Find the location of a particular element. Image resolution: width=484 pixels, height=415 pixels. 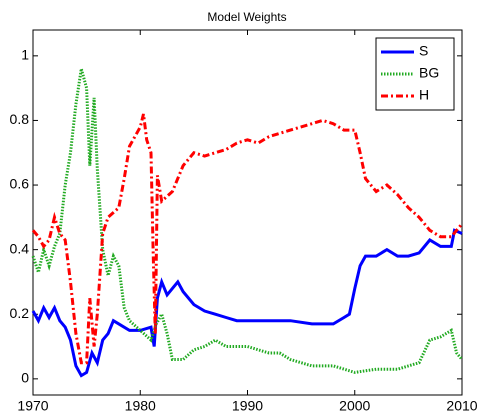

x-tick-label: 1970 is located at coordinates (32, 406).